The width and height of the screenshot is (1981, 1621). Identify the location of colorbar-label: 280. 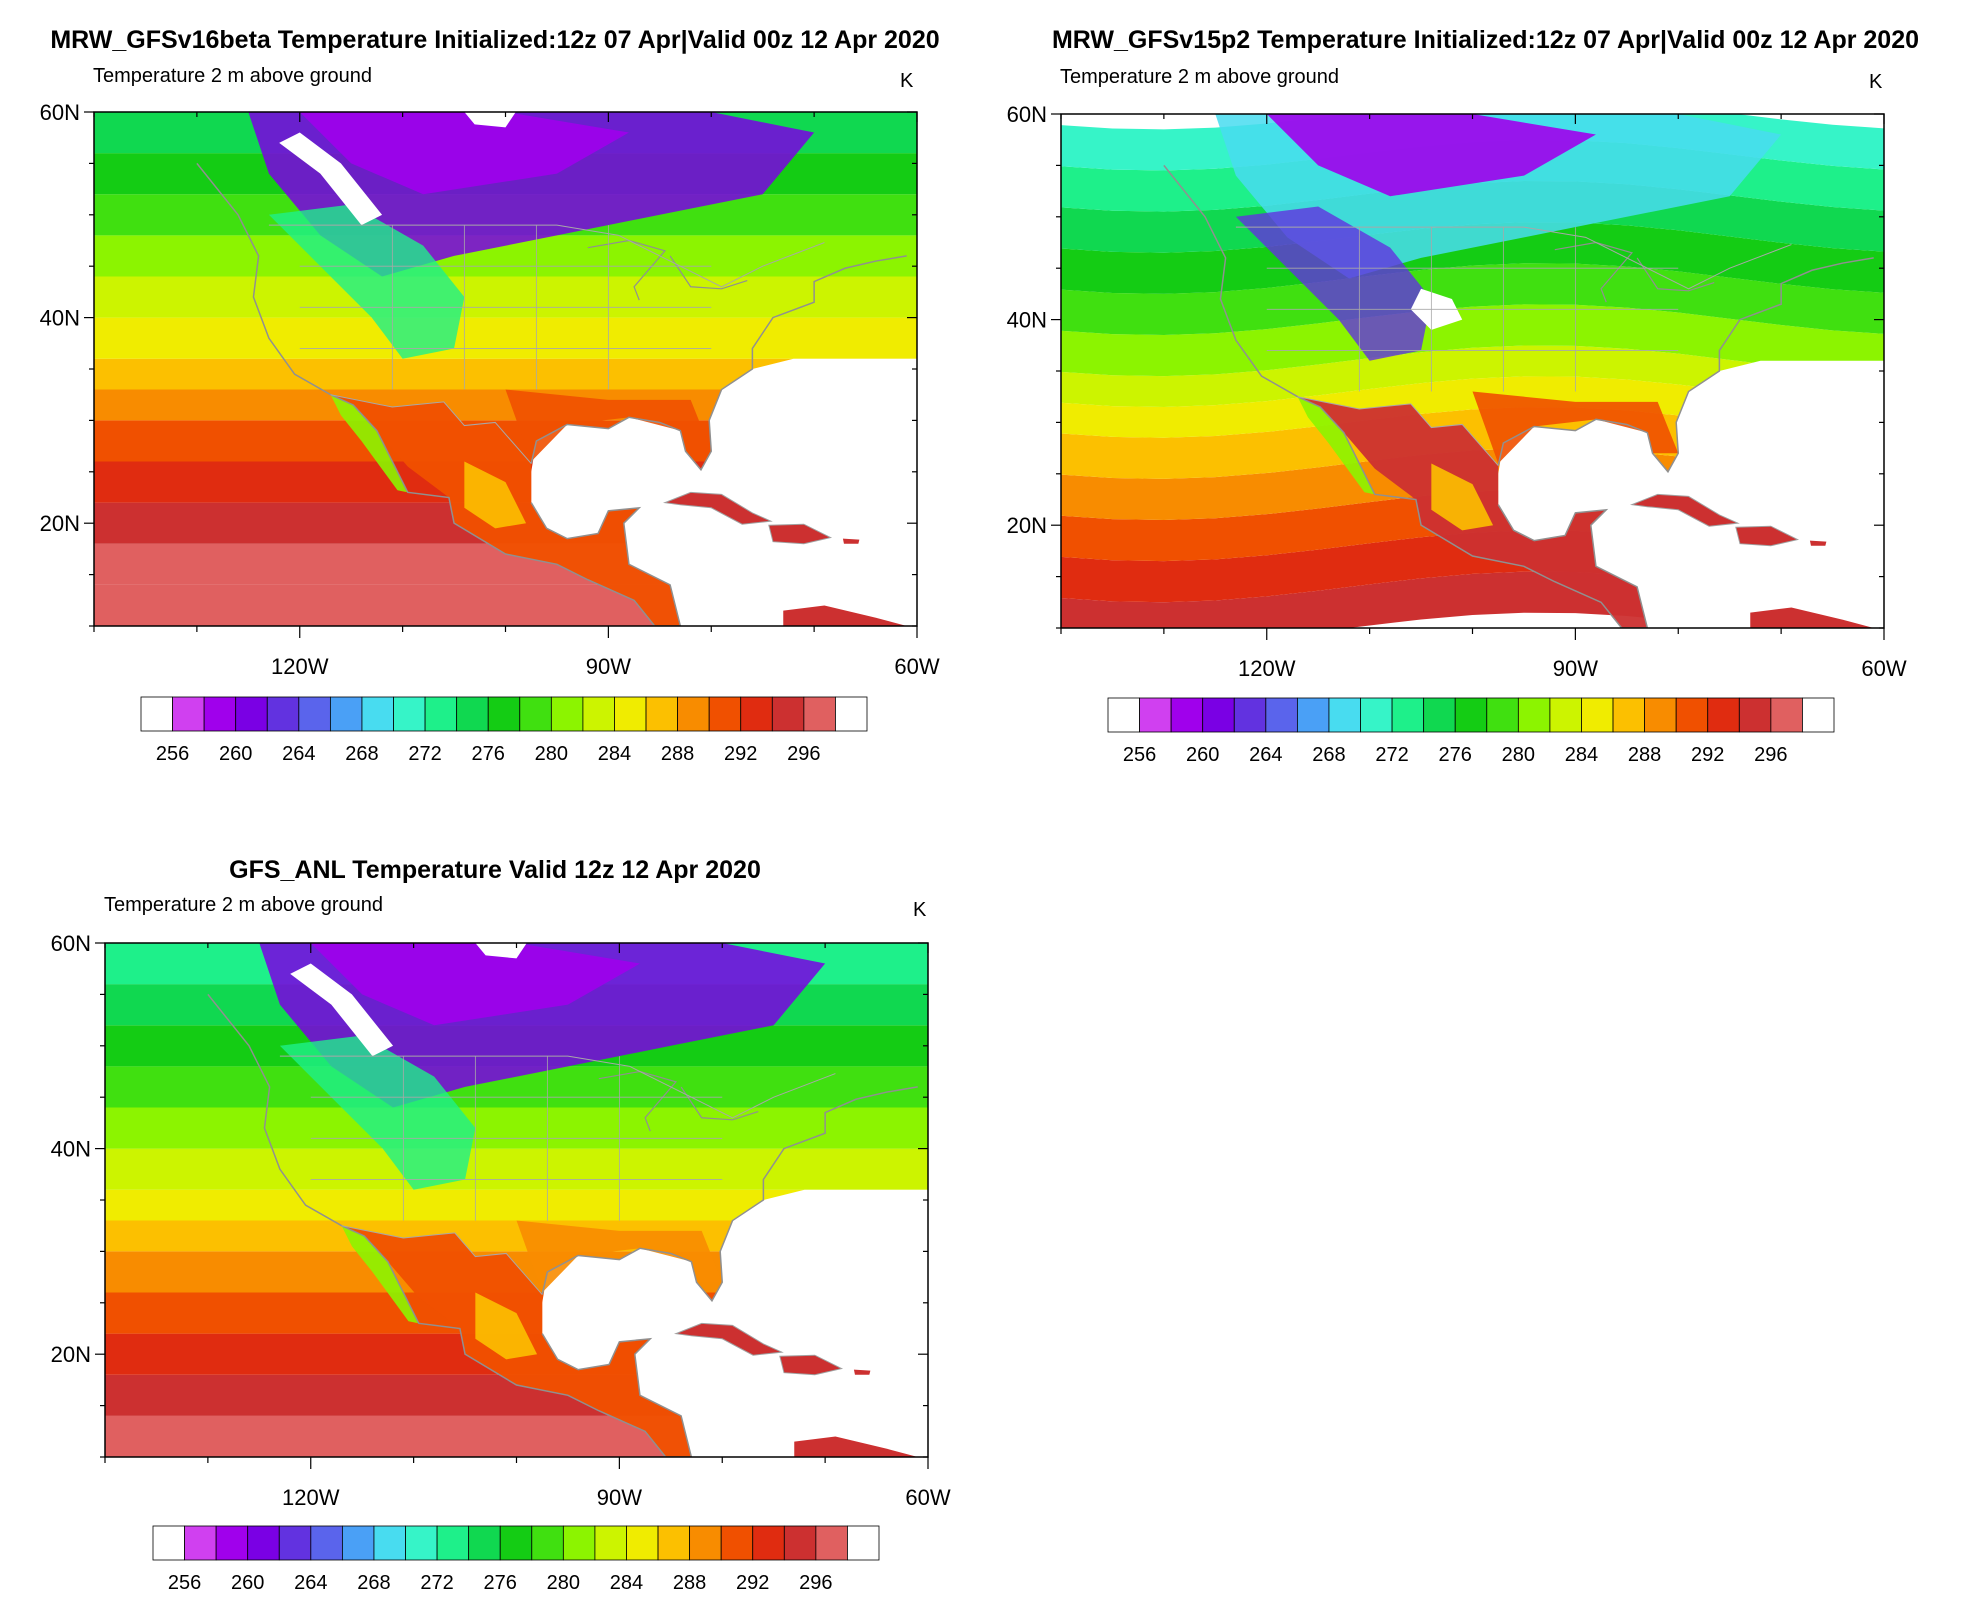
(1518, 755).